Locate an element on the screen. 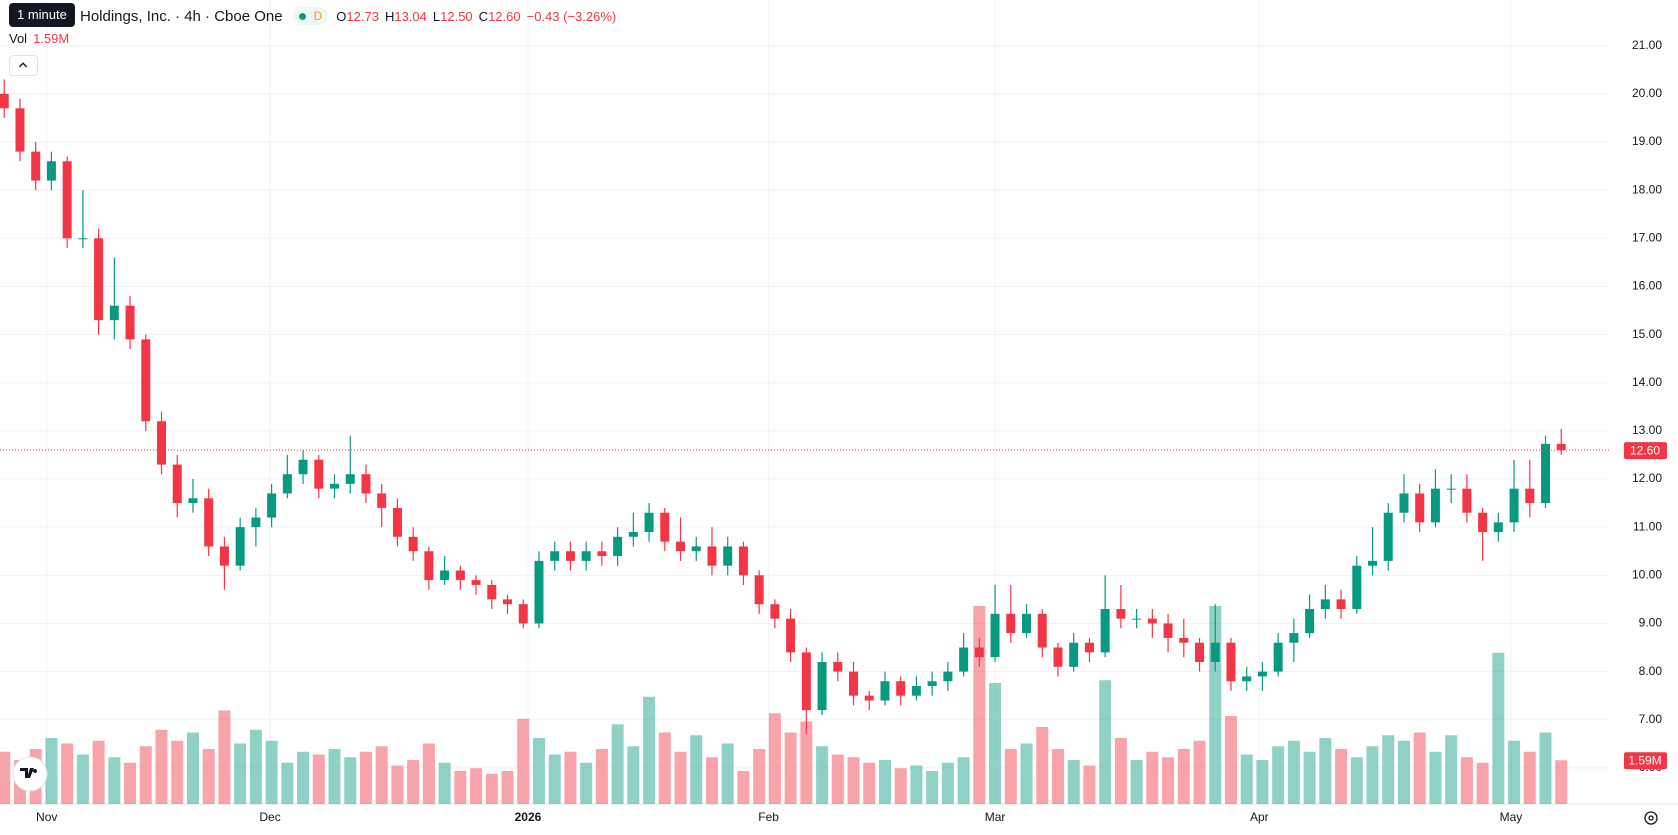 This screenshot has height=835, width=1678. ohlc-key: L is located at coordinates (436, 16).